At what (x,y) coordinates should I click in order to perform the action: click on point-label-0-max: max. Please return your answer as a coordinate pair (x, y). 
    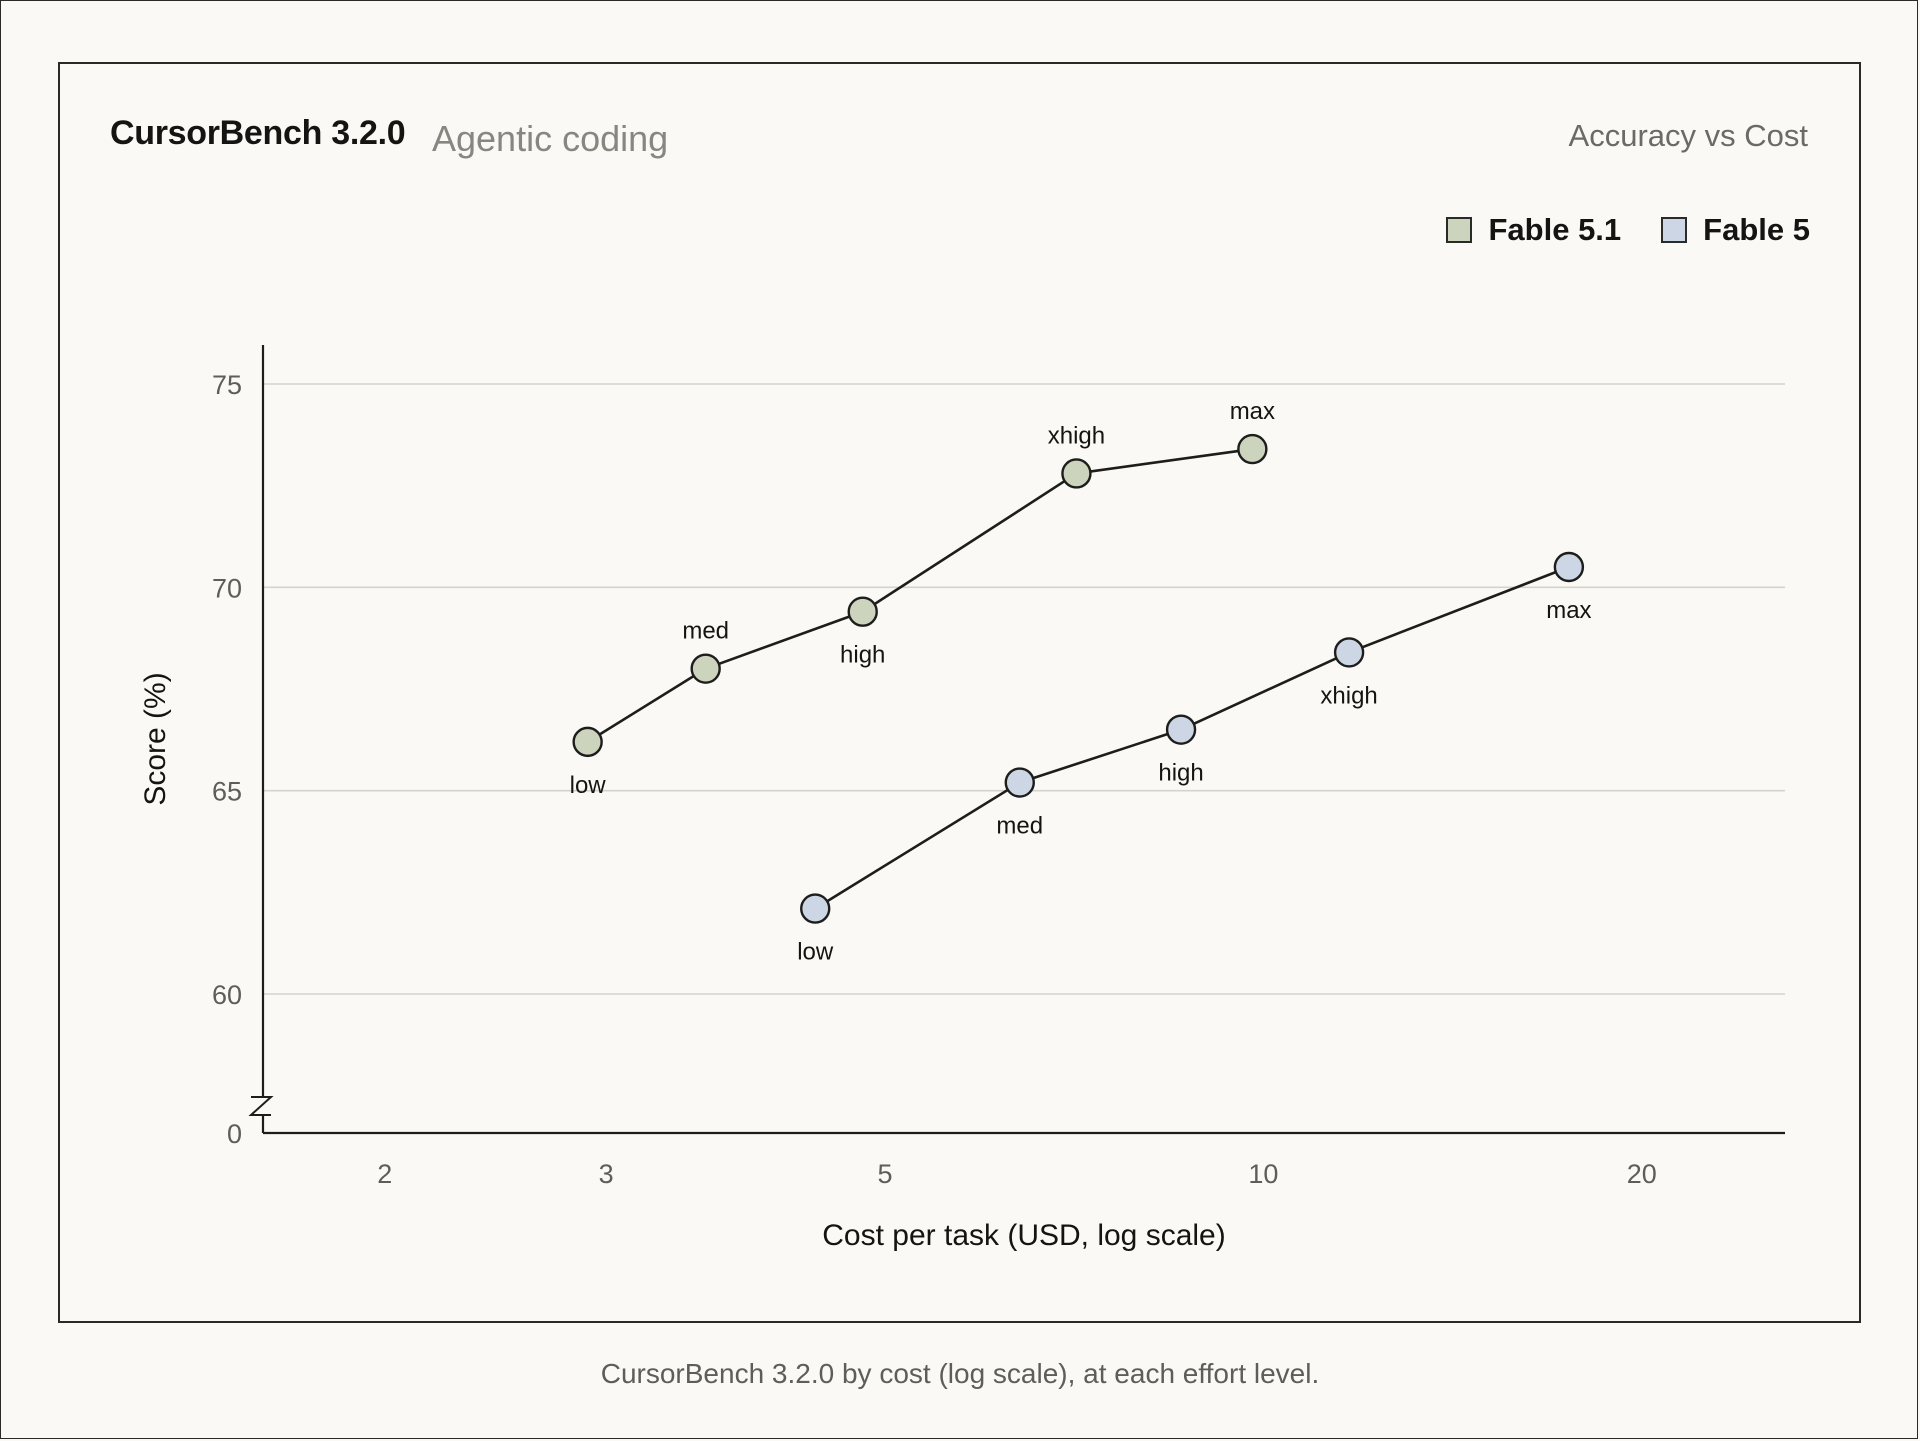
    Looking at the image, I should click on (1252, 411).